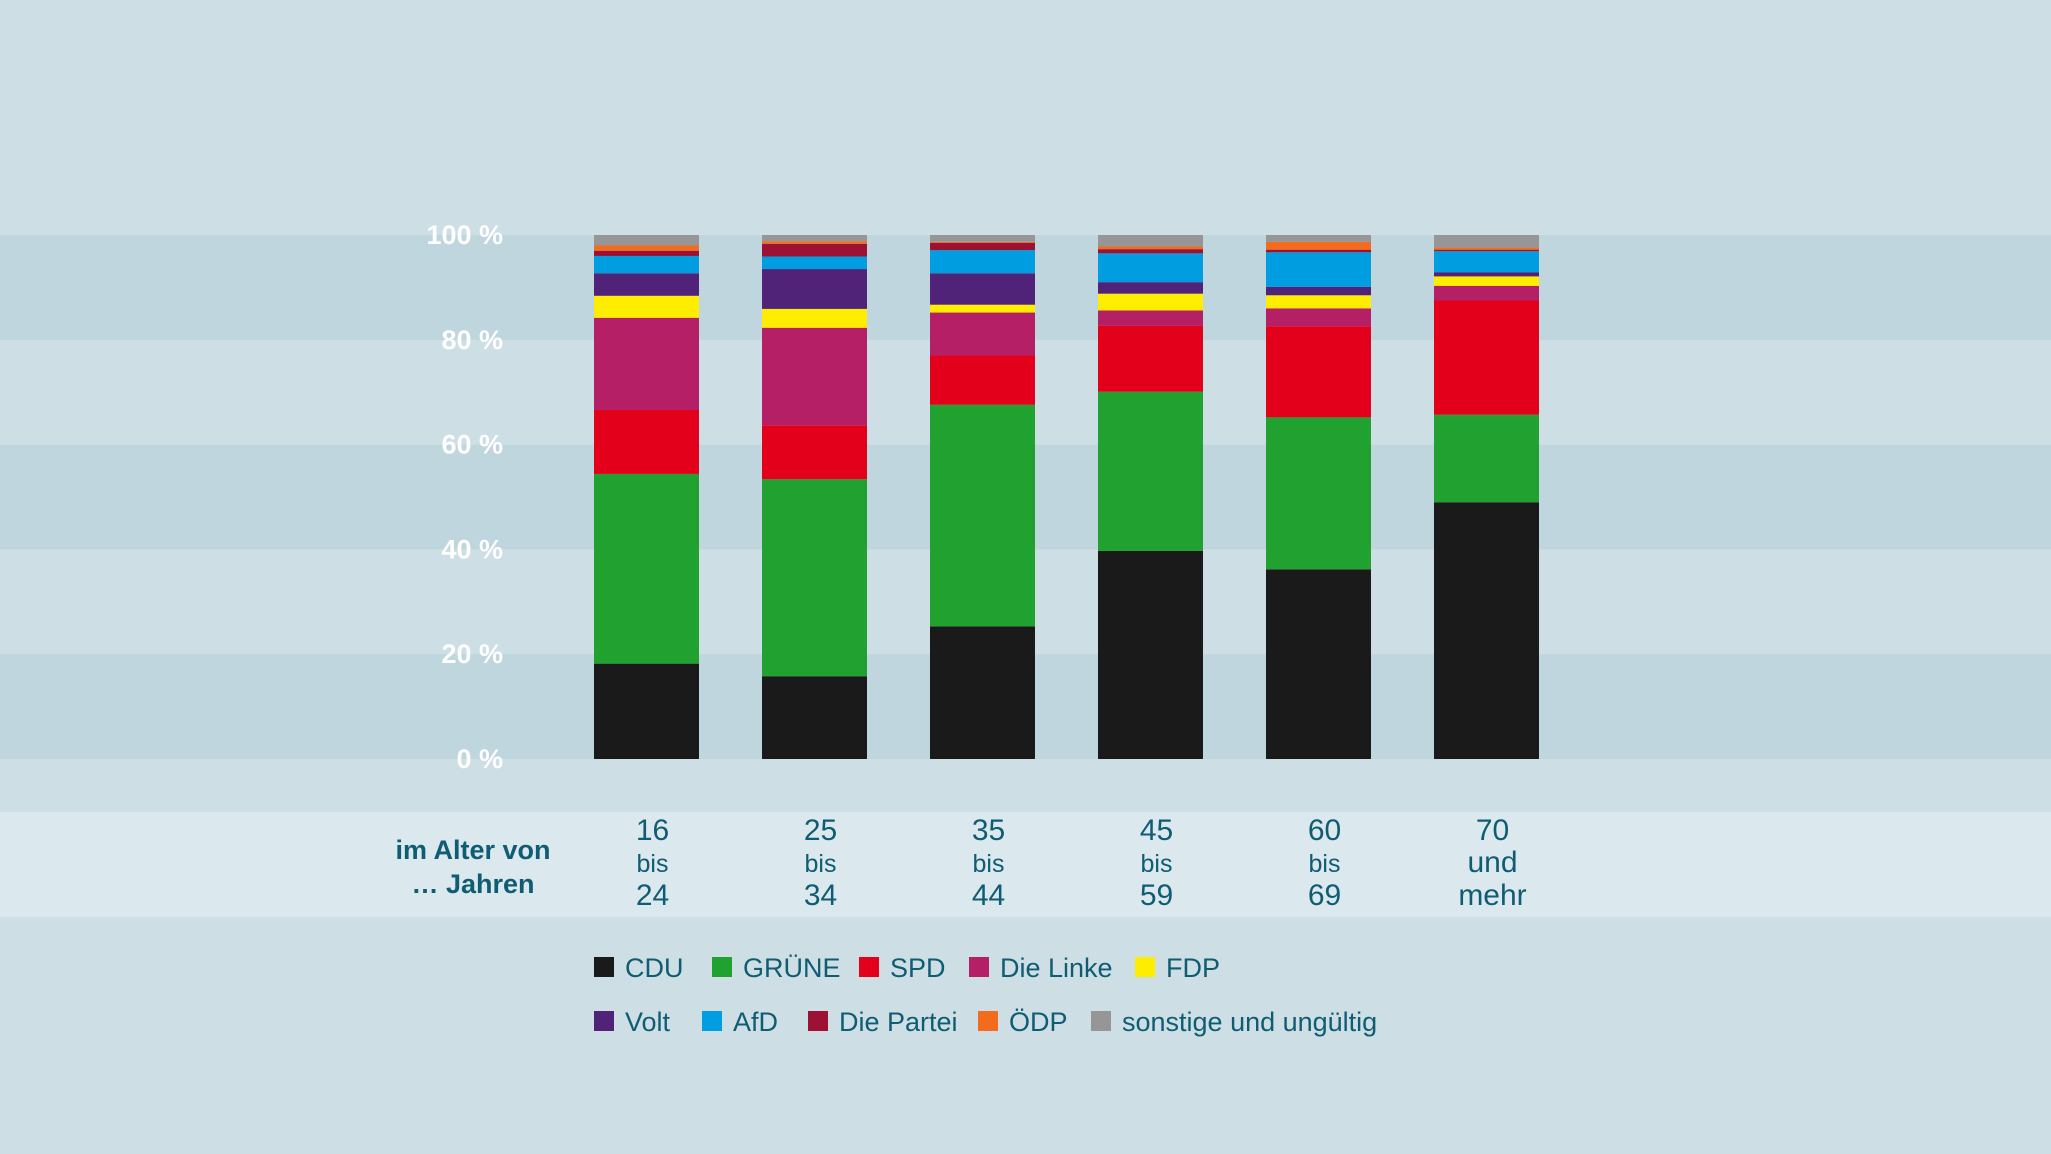  Describe the element at coordinates (464, 235) in the screenshot. I see `y-tick-label: 100 %` at that location.